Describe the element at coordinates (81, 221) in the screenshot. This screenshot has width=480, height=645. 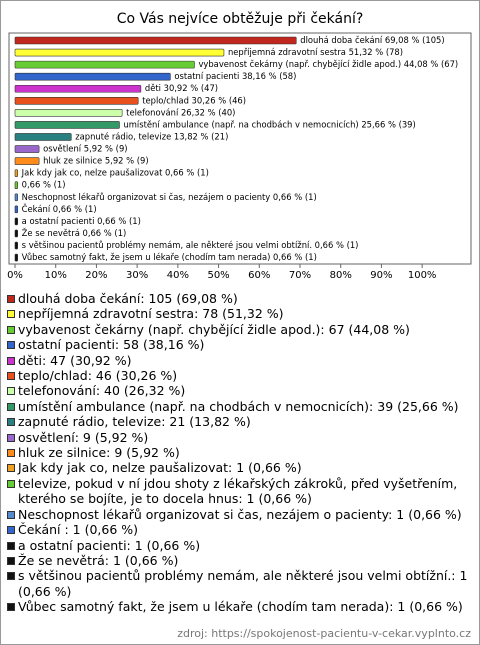
I see `value-label: a ostatní pacienti 0,66 % (1)` at that location.